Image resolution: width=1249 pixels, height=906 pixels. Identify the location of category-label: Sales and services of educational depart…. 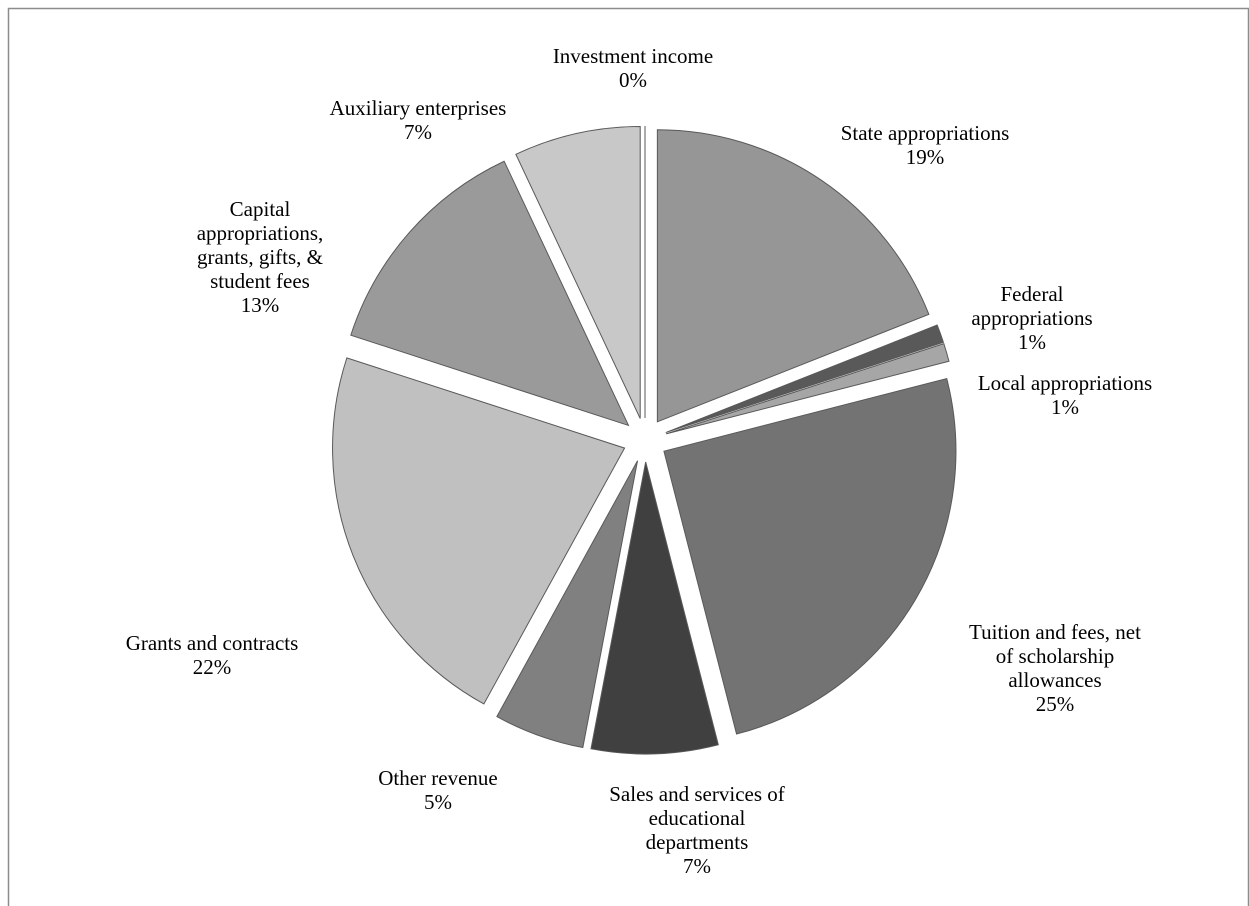
(697, 818).